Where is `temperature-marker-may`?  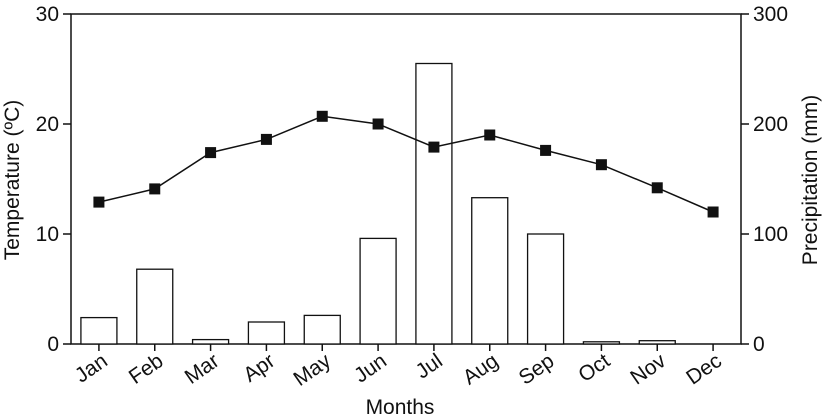
temperature-marker-may is located at coordinates (322, 116).